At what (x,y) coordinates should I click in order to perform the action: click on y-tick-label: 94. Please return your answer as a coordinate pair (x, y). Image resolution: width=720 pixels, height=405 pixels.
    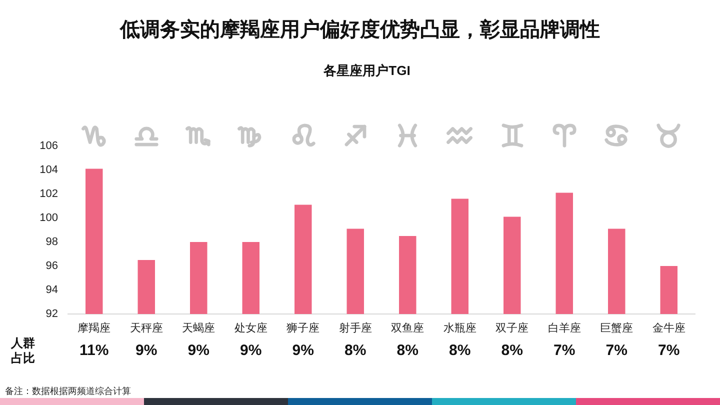
    Looking at the image, I should click on (52, 290).